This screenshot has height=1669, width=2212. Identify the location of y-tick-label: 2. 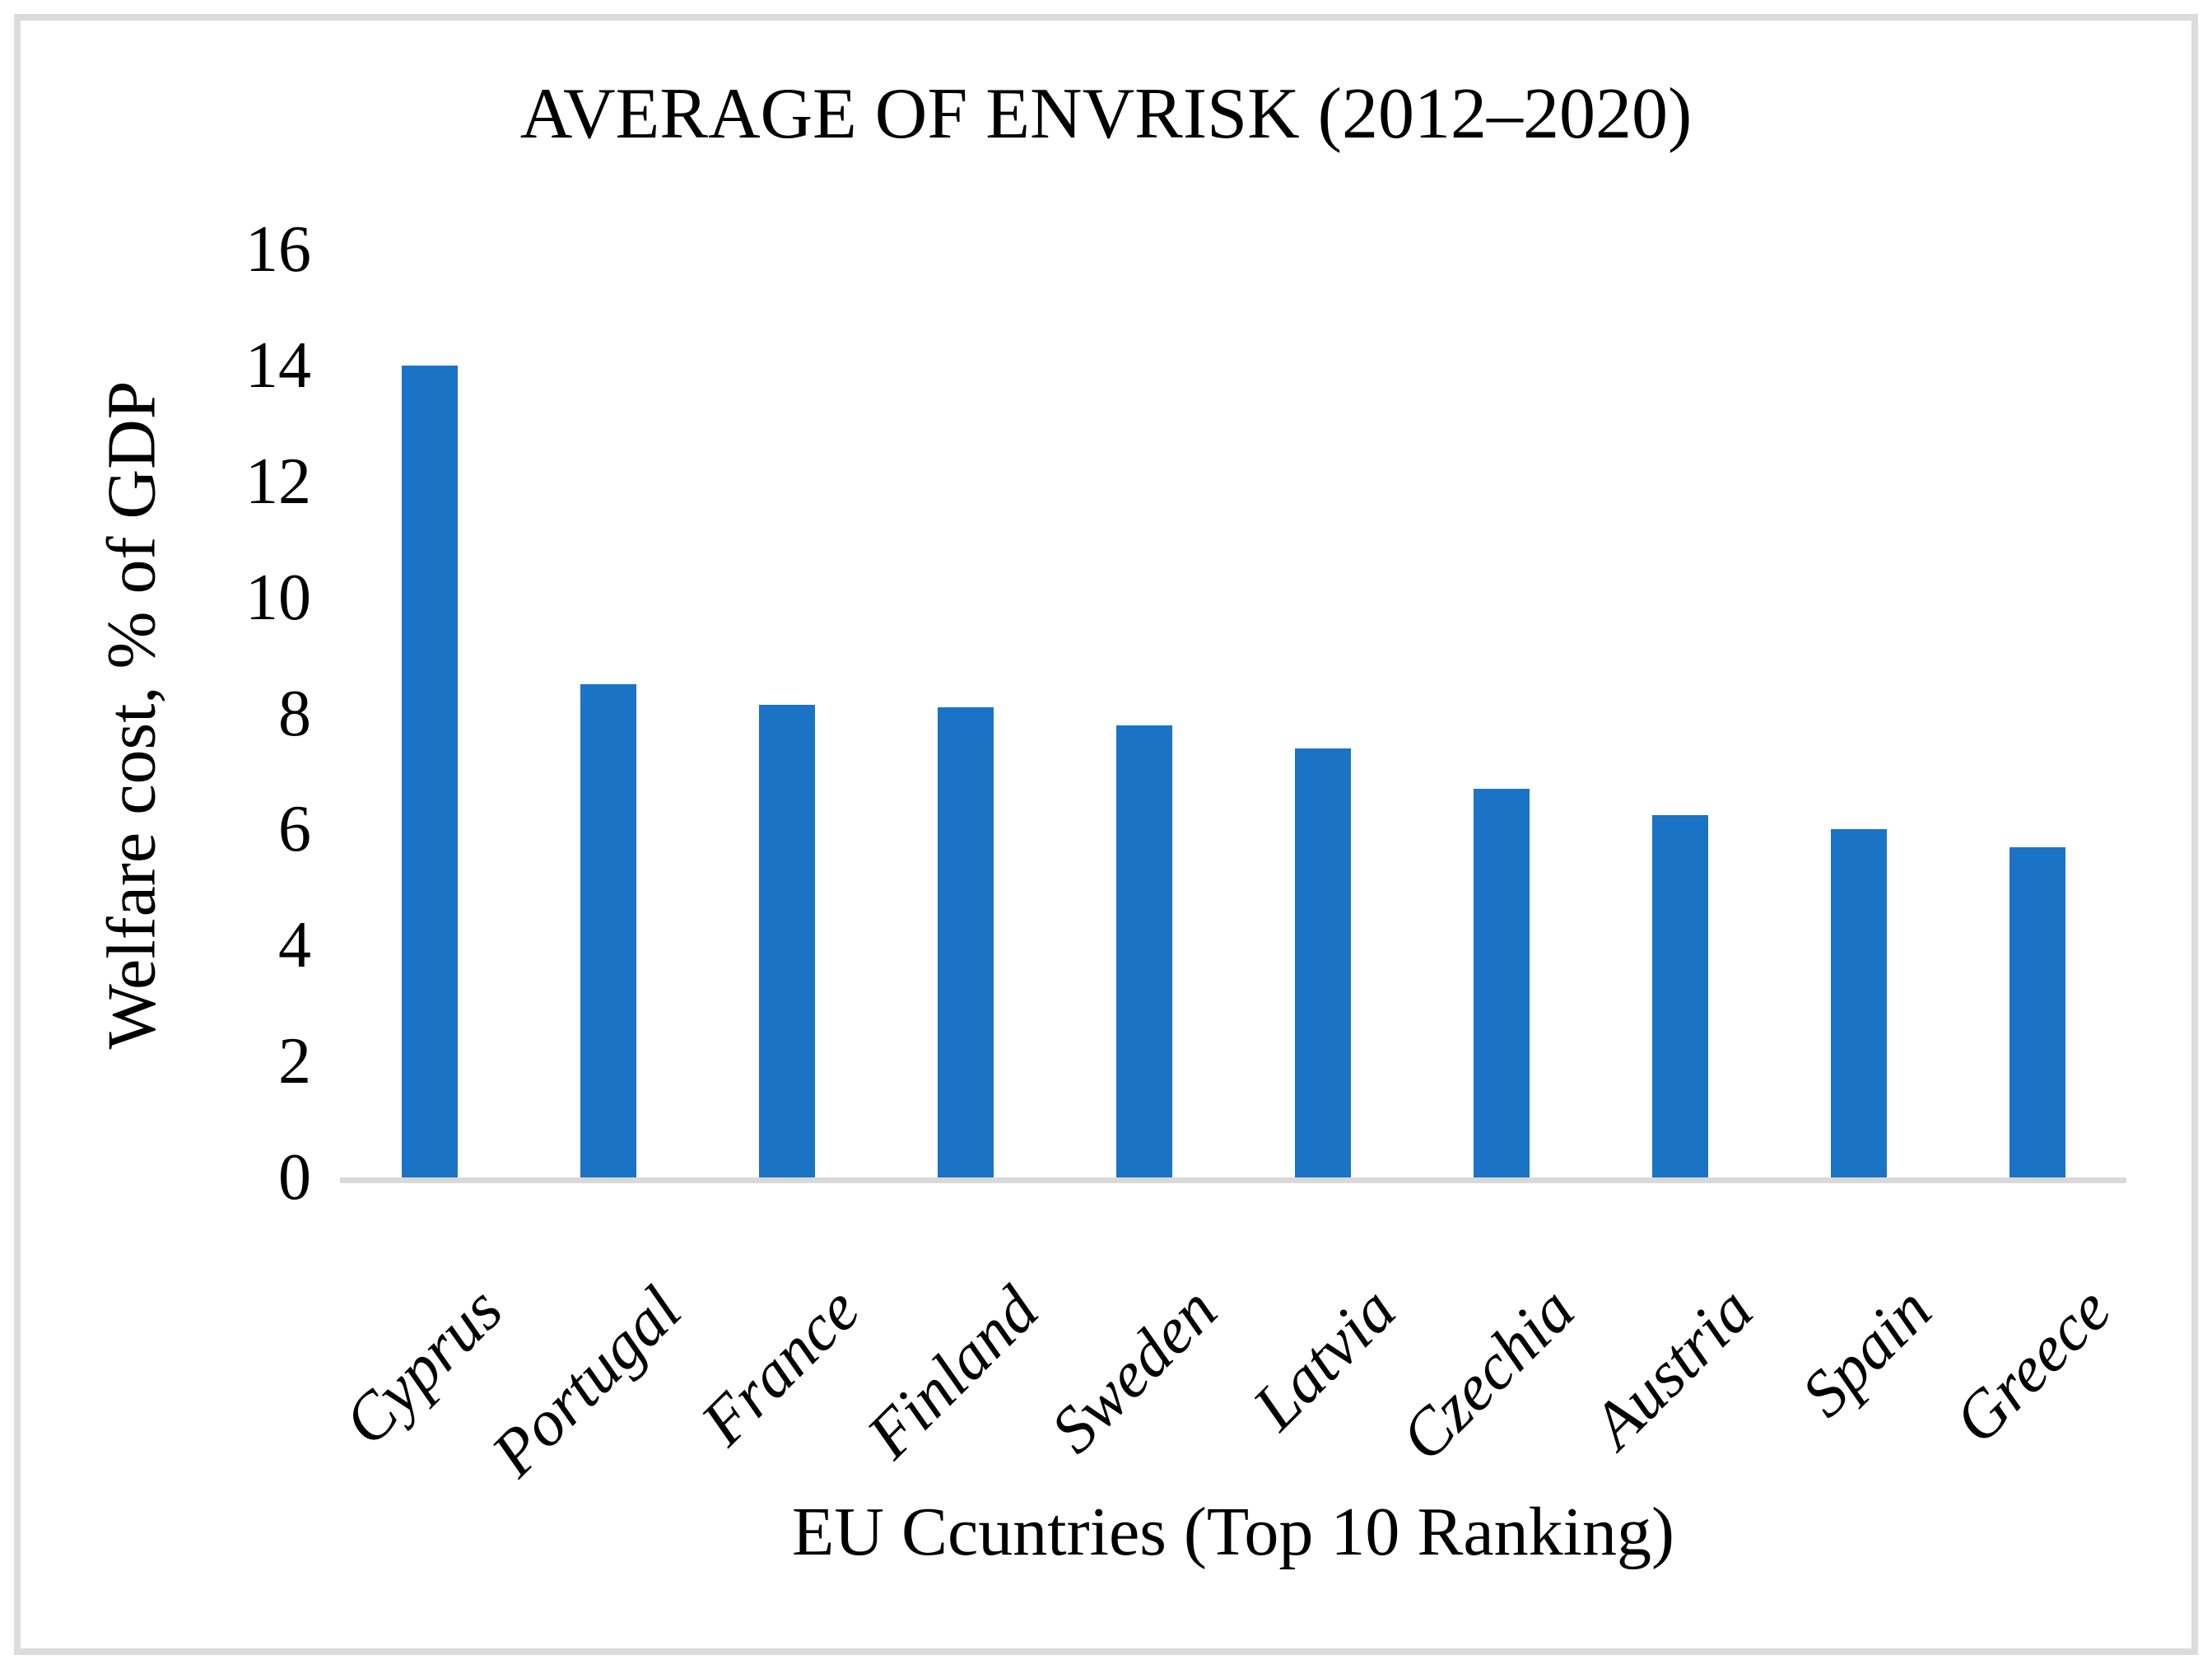
(294, 1061).